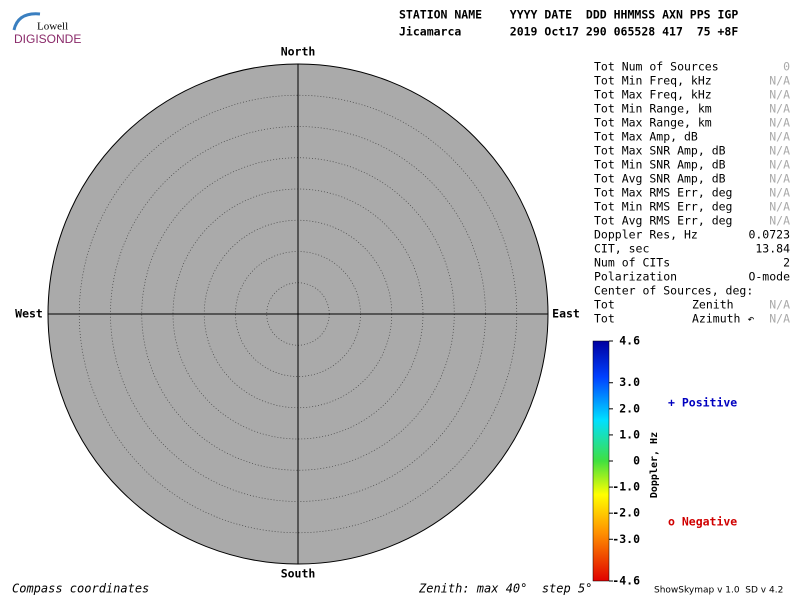 The width and height of the screenshot is (800, 600). I want to click on stat-label: Tot Max Range, km, so click(653, 123).